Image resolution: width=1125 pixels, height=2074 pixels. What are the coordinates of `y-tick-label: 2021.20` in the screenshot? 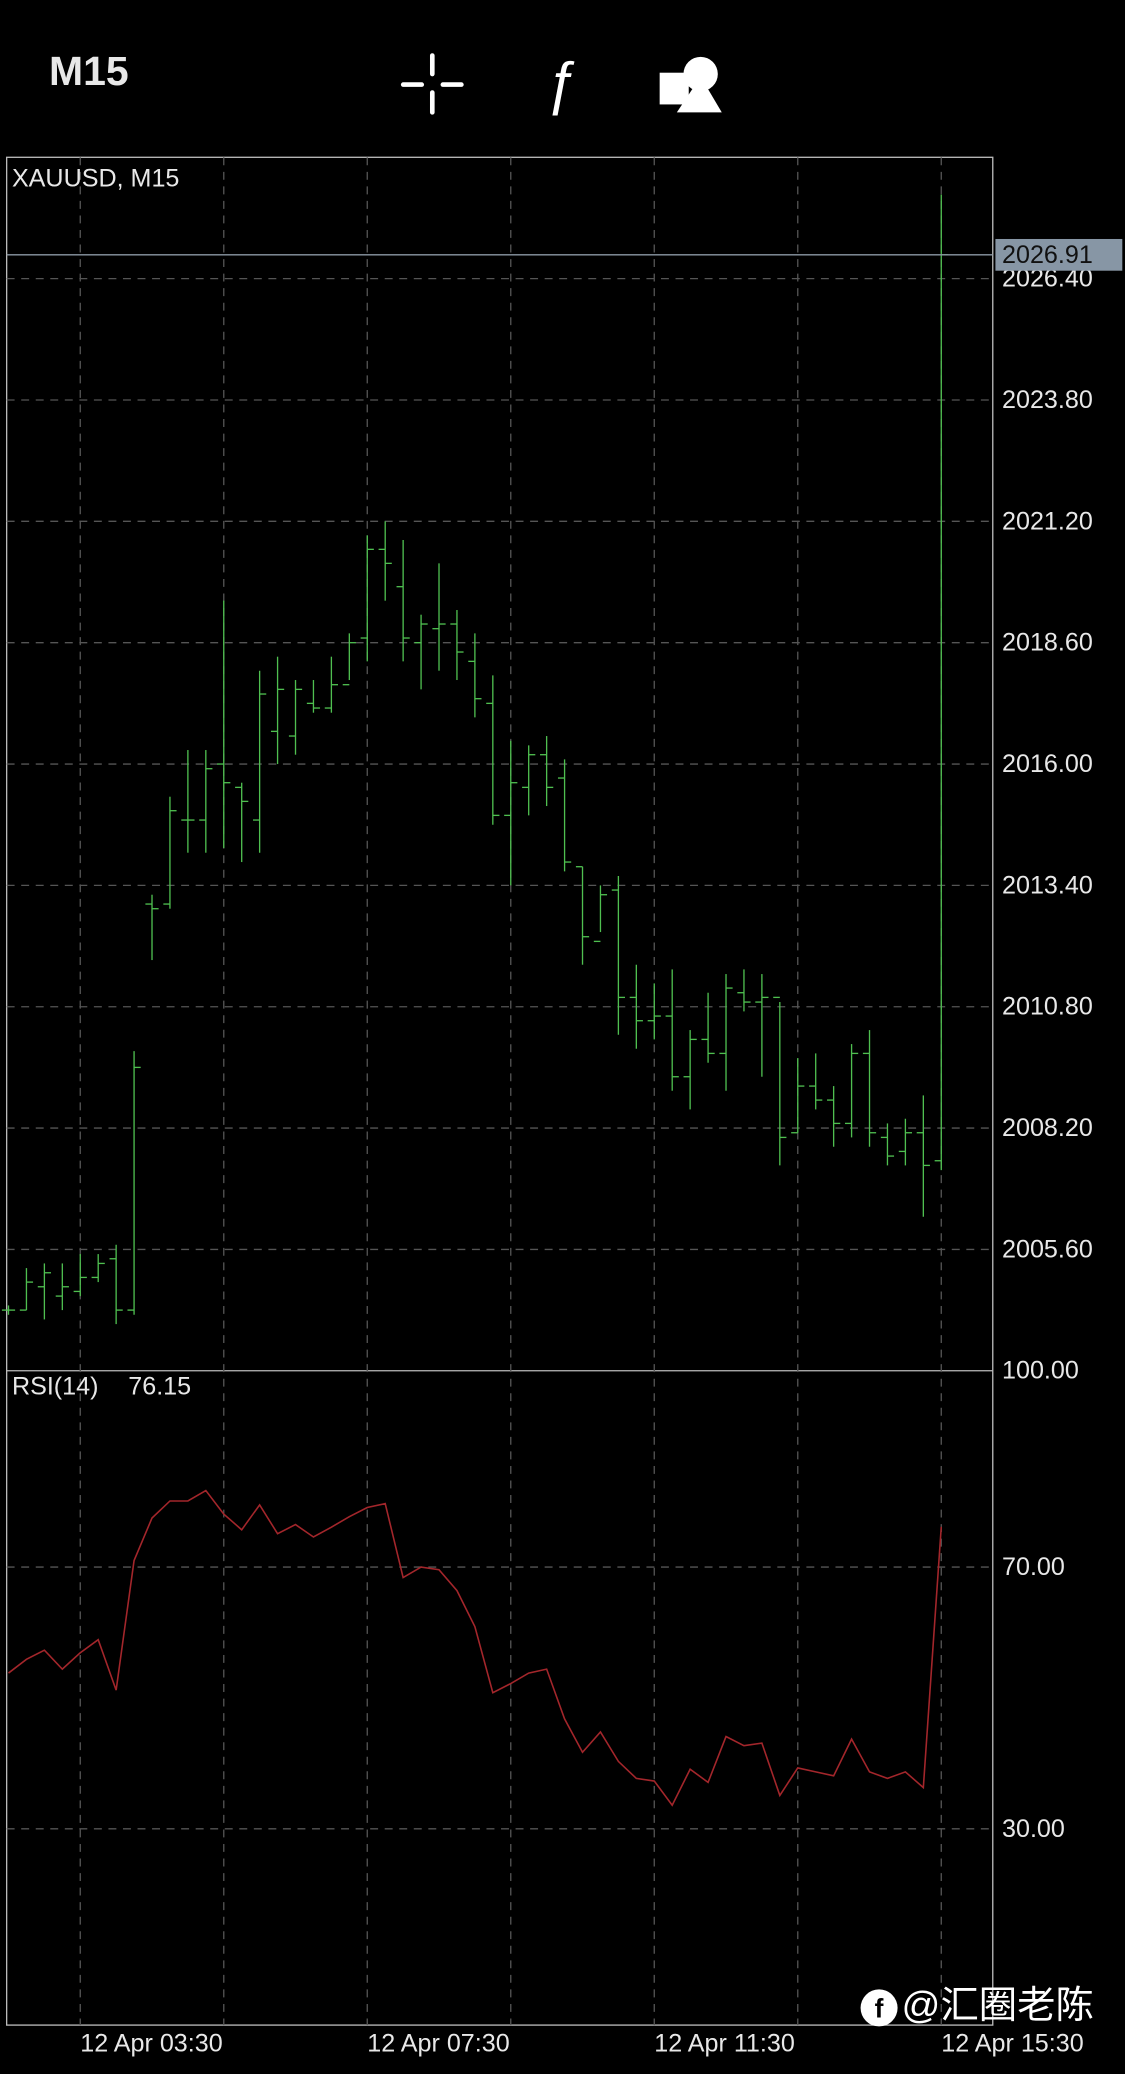 It's located at (1047, 521).